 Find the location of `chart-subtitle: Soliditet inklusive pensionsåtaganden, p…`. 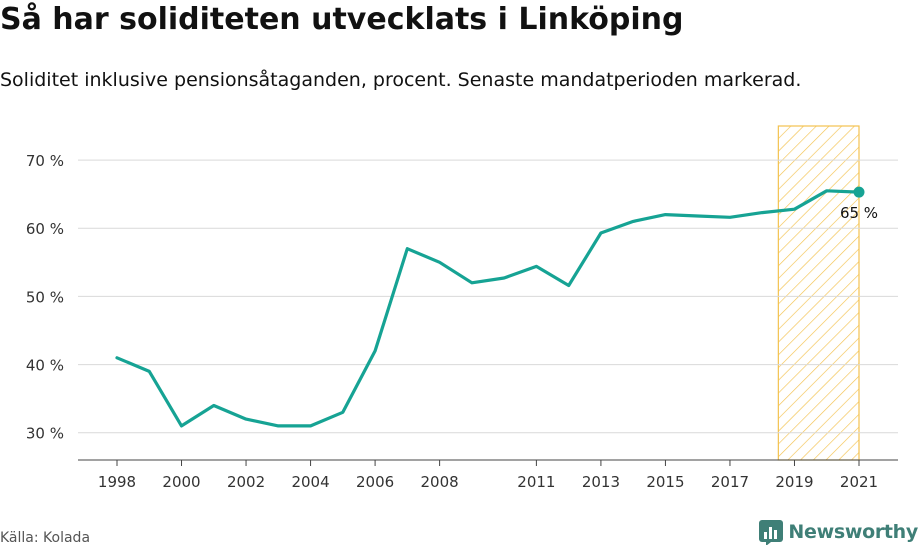

chart-subtitle: Soliditet inklusive pensionsåtaganden, p… is located at coordinates (401, 80).